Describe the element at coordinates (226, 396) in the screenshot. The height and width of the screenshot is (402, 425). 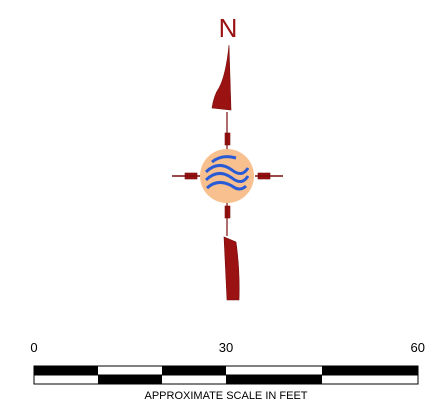
I see `scale-caption: APPROXIMATE SCALE IN FEET` at that location.